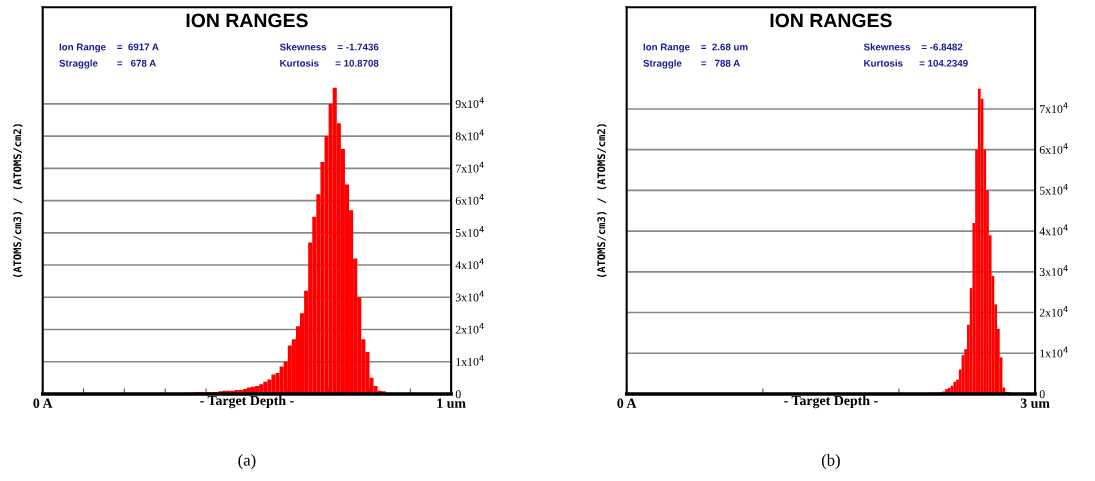 The width and height of the screenshot is (1095, 481). Describe the element at coordinates (109, 48) in the screenshot. I see `annotation: Ion Range = 6917 A` at that location.